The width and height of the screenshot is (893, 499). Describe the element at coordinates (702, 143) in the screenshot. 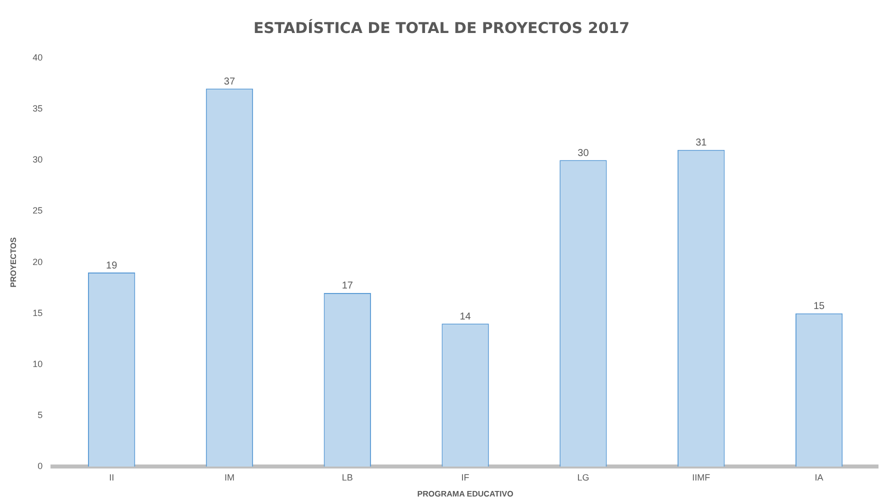

I see `data-label: 31` at that location.